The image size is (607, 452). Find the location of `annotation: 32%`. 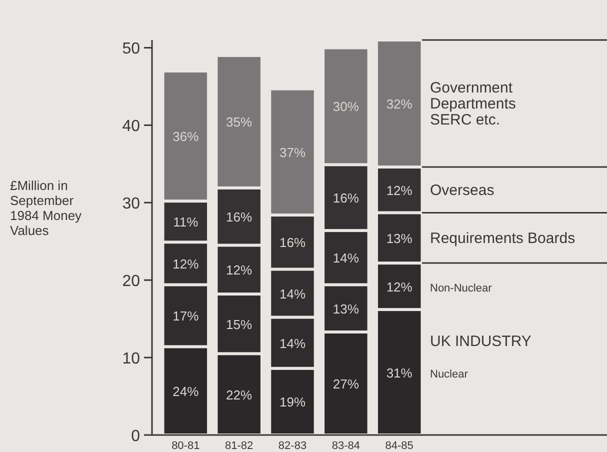

annotation: 32% is located at coordinates (399, 104).